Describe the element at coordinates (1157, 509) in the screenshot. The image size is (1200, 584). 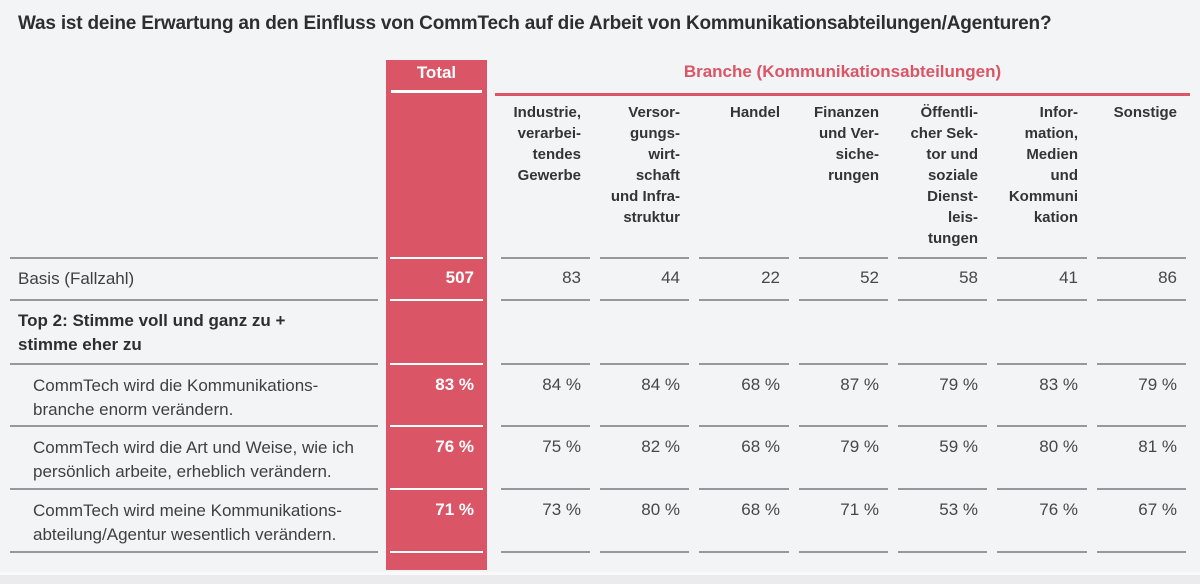
I see `statement-3-value: 67 %` at that location.